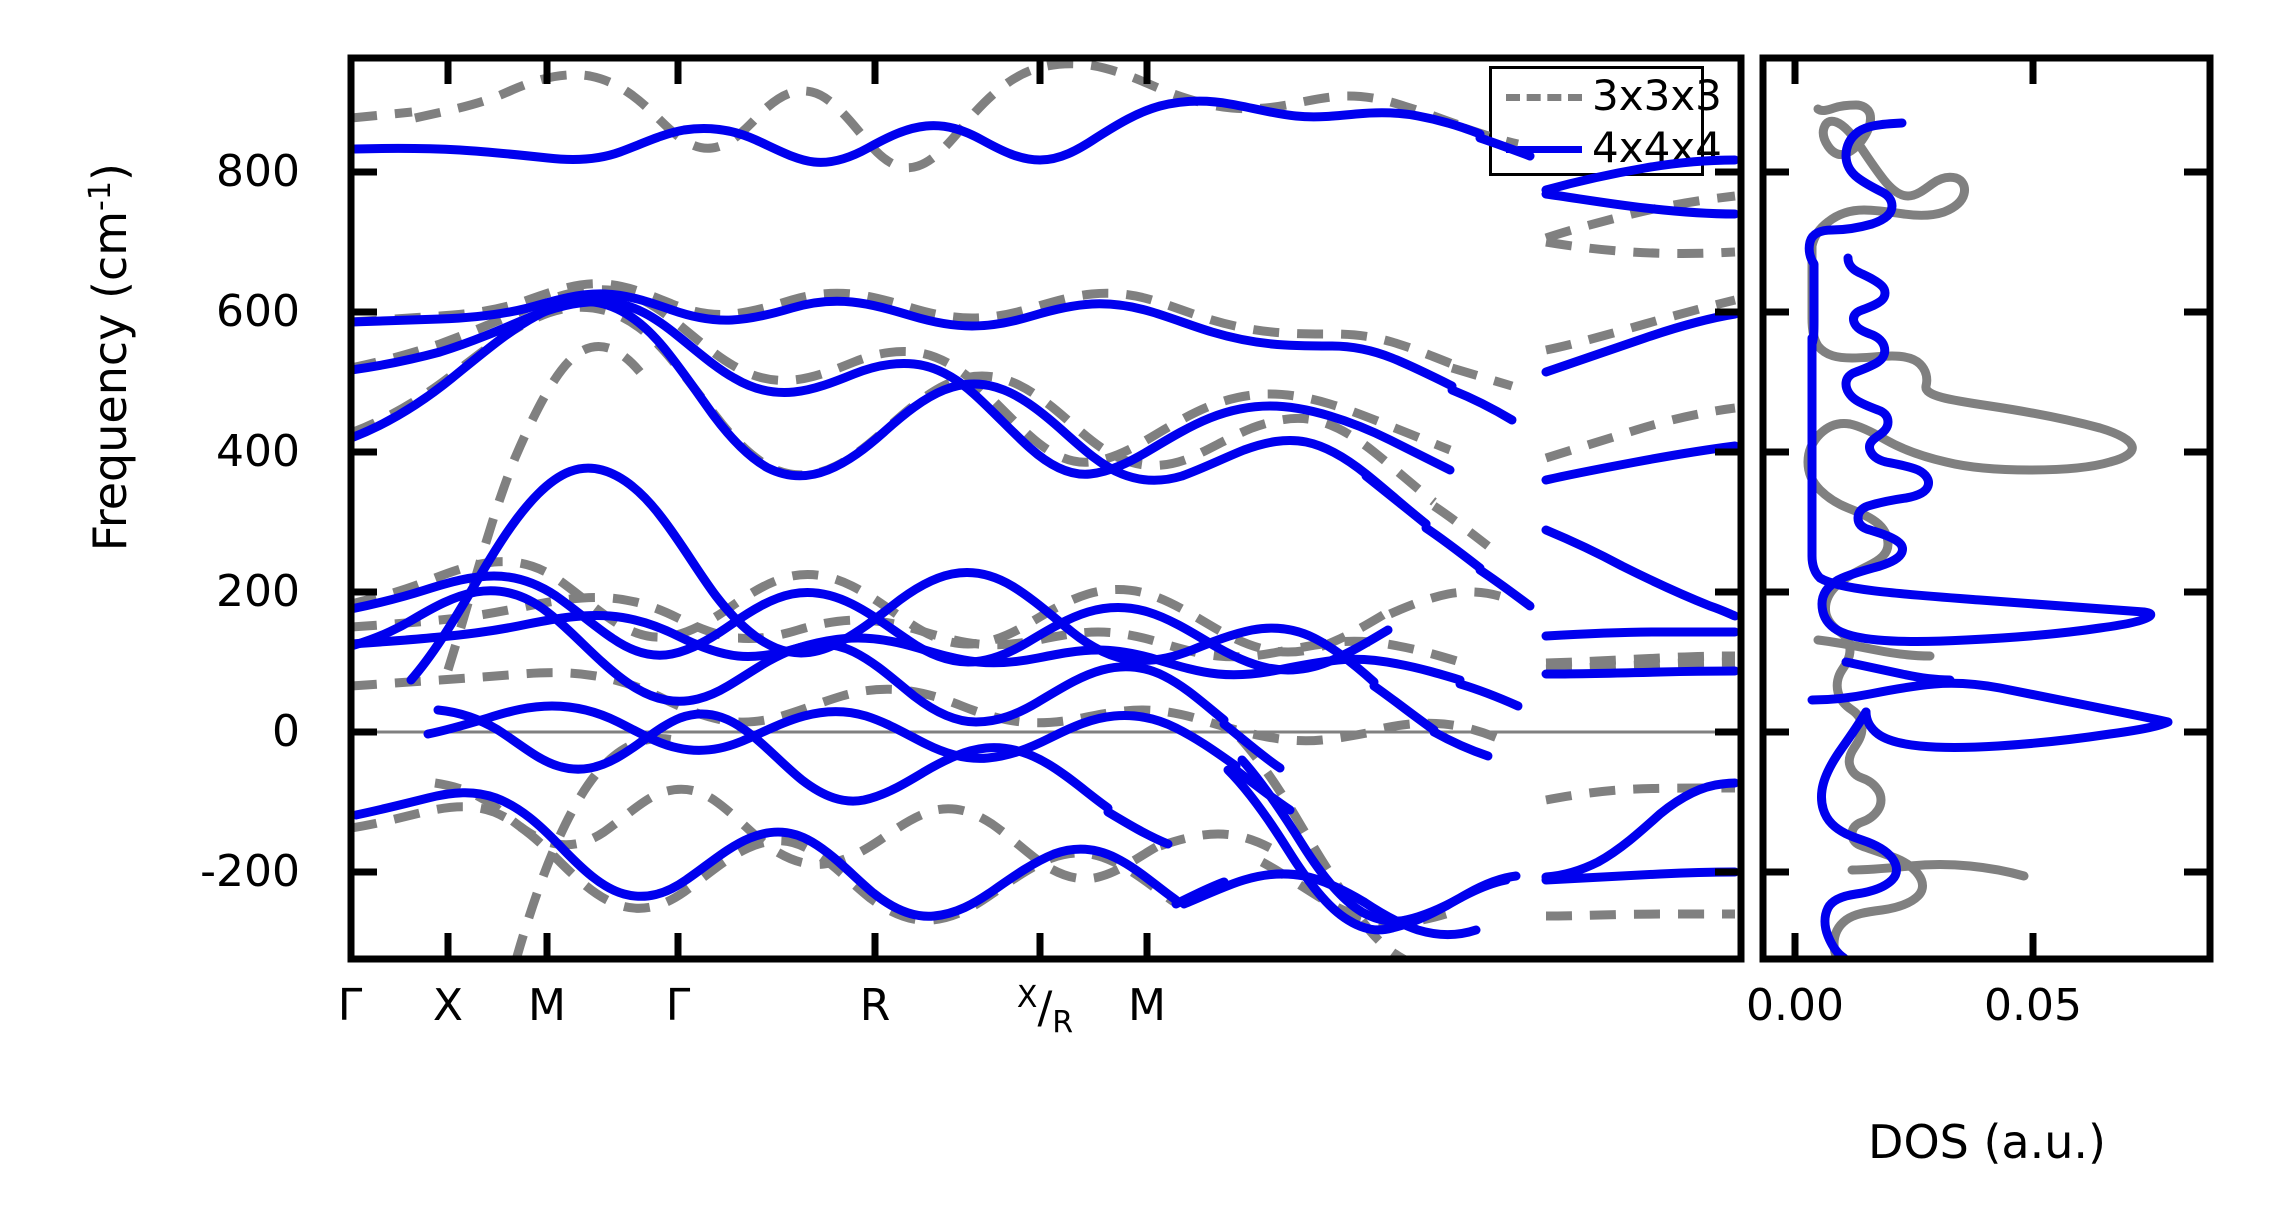 The width and height of the screenshot is (2271, 1220). What do you see at coordinates (1544, 97) in the screenshot?
I see `legend-swatch-3x3x3-icon` at bounding box center [1544, 97].